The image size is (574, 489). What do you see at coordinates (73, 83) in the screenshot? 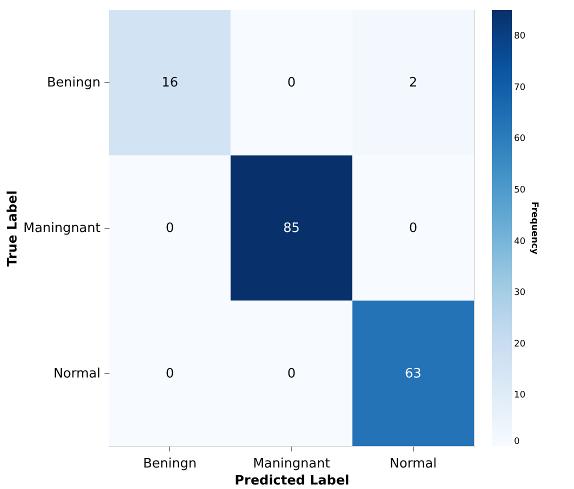
I see `y-tick-label: Beningn` at bounding box center [73, 83].